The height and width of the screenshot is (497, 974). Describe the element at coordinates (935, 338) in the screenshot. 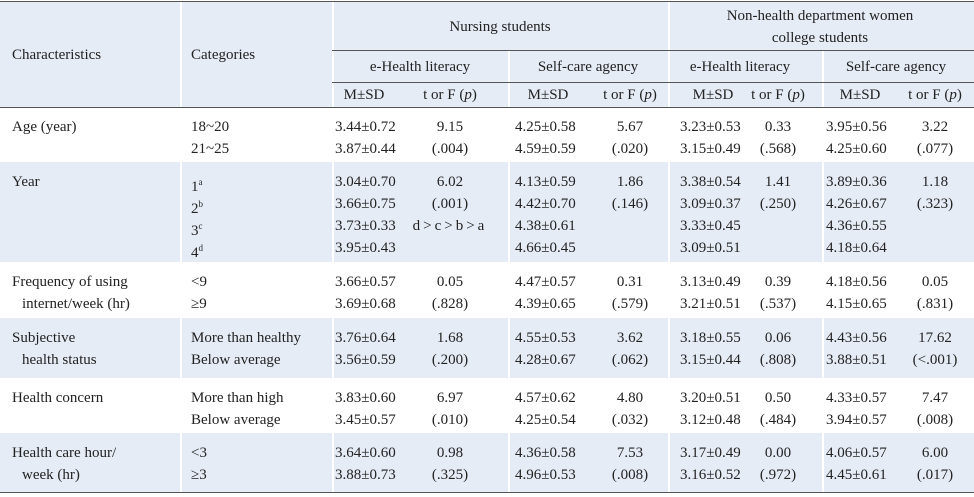

I see `cell: 17.62` at that location.